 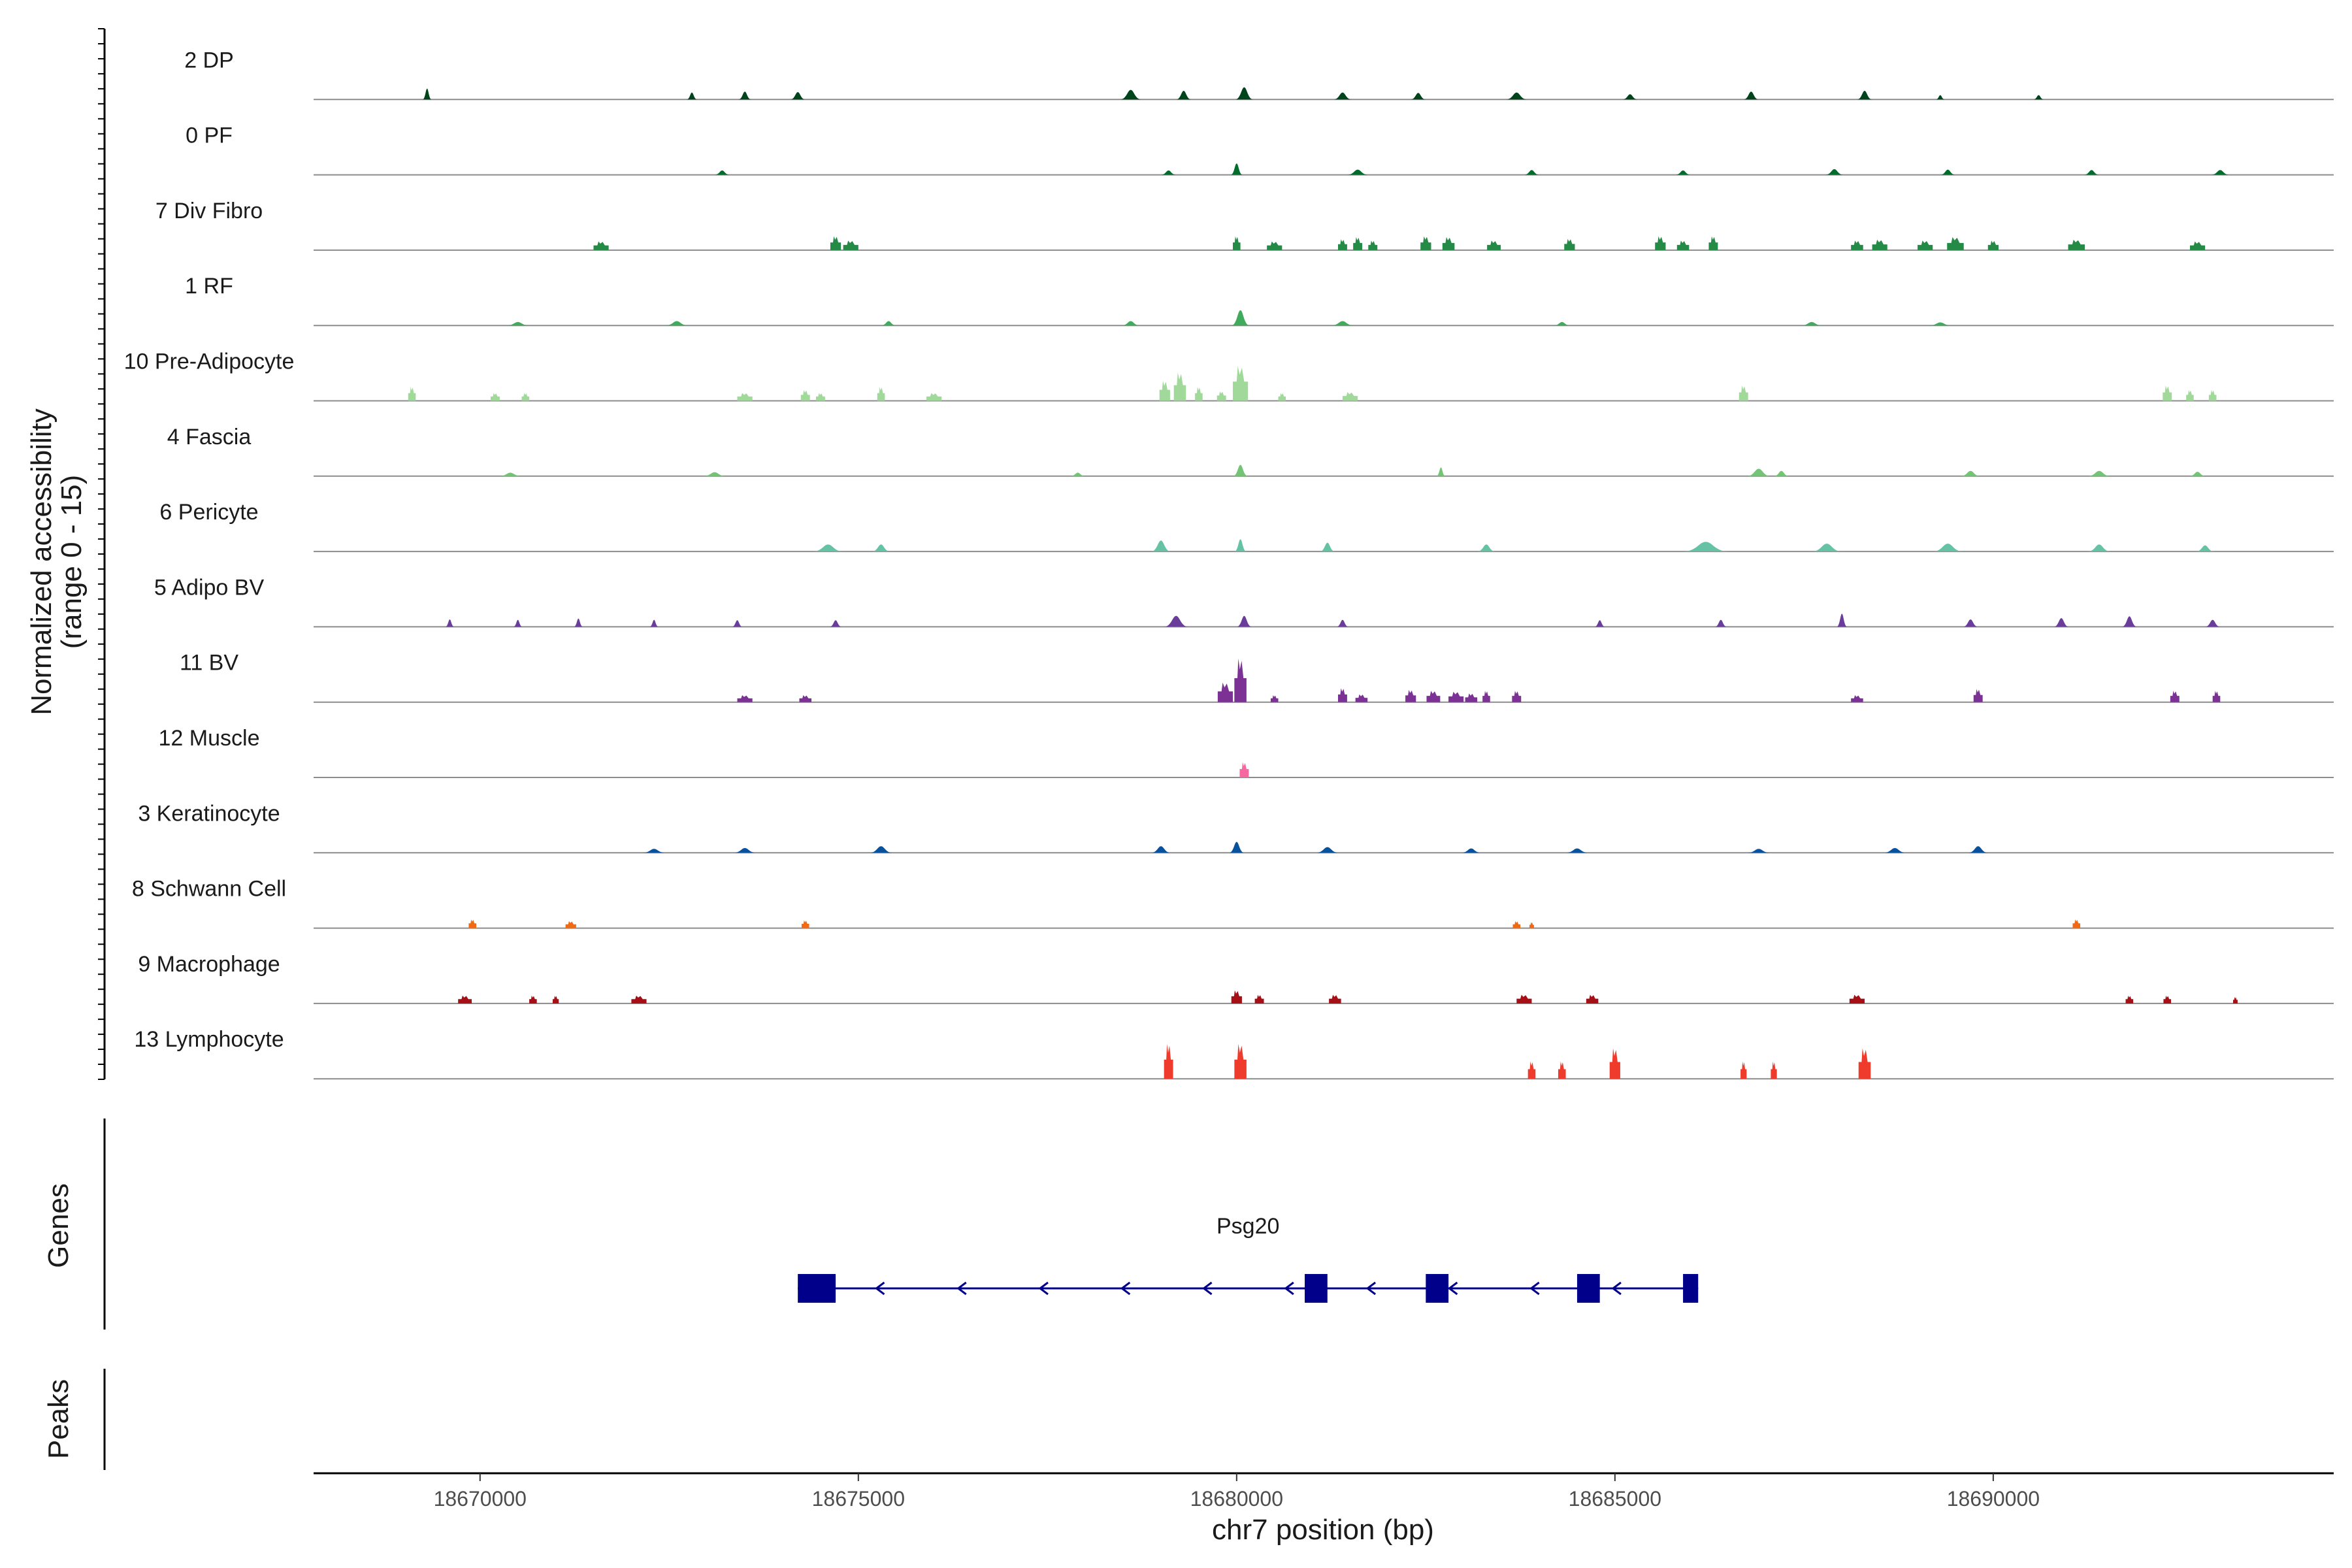 I want to click on track-label: 1 RF, so click(x=209, y=286).